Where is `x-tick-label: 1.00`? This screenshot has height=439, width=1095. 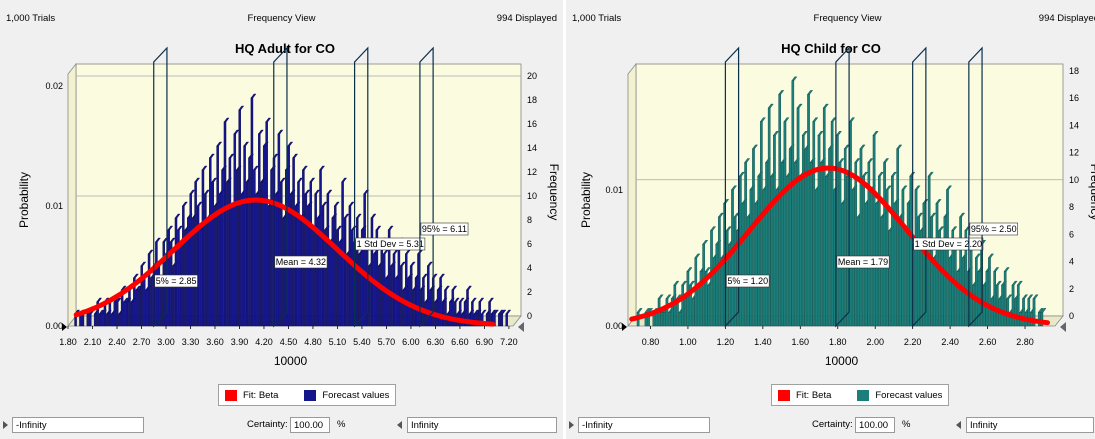 x-tick-label: 1.00 is located at coordinates (688, 342).